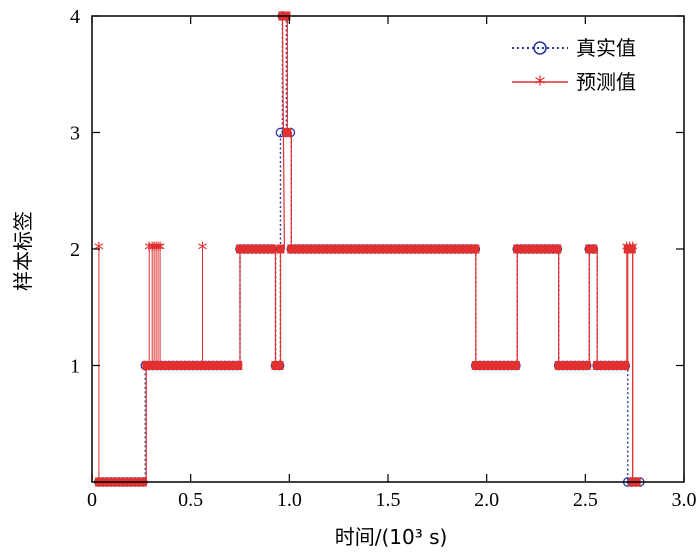 The height and width of the screenshot is (556, 700). Describe the element at coordinates (75, 17) in the screenshot. I see `y-tick-label: 4` at that location.